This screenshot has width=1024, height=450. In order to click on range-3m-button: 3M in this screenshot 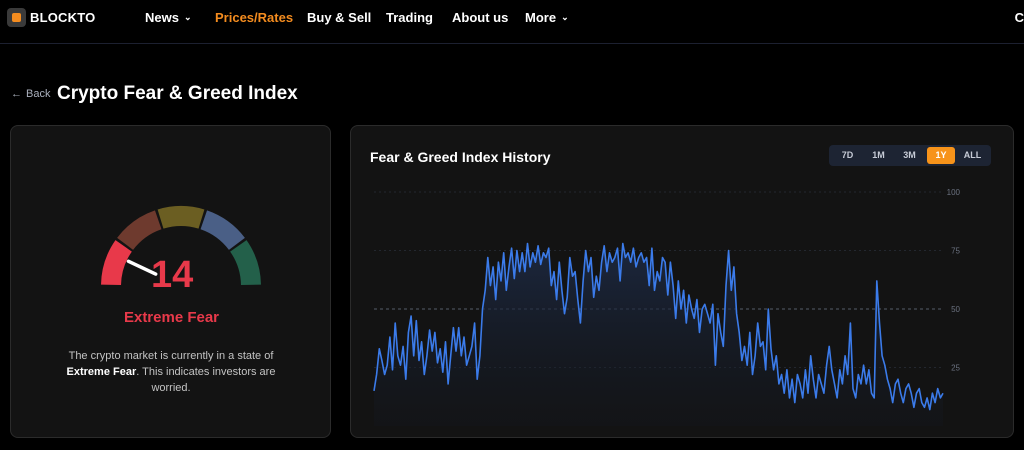, I will do `click(909, 155)`.